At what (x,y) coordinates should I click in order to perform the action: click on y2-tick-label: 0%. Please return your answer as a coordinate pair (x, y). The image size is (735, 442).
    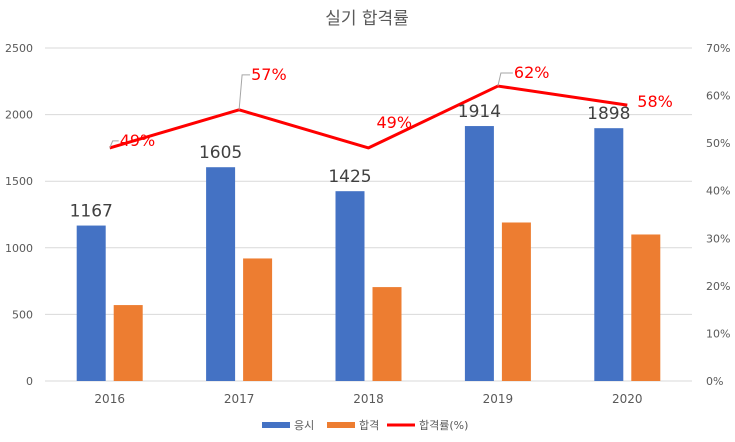
    Looking at the image, I should click on (714, 381).